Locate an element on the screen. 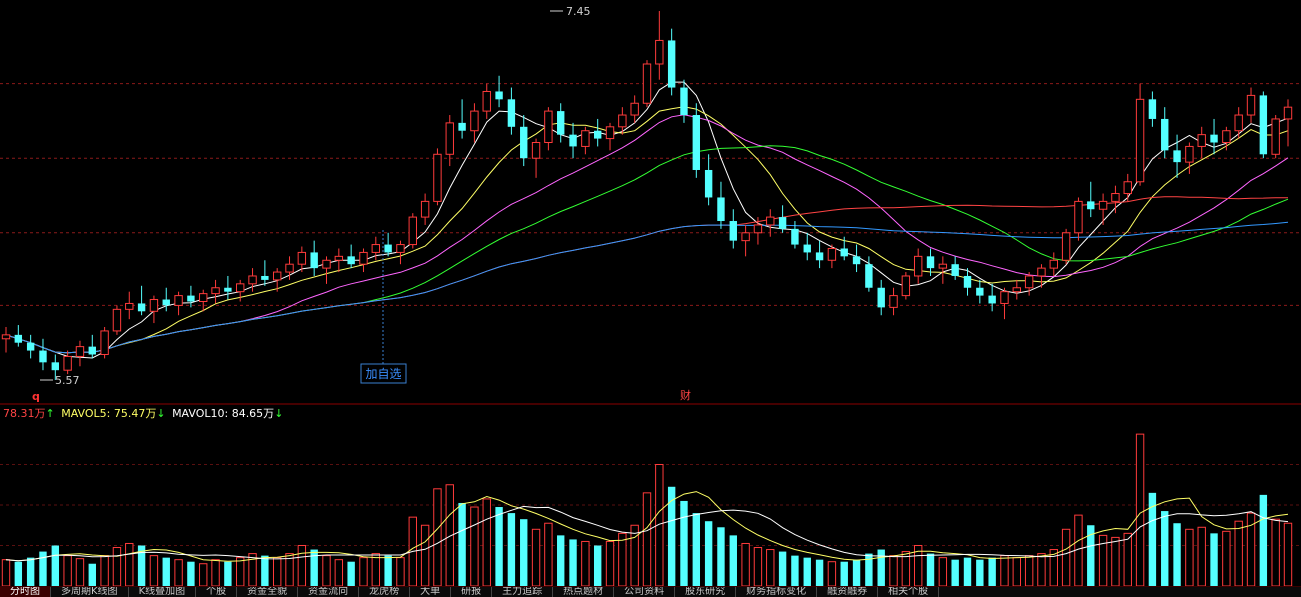 Image resolution: width=1301 pixels, height=597 pixels. tab-7: 大单 is located at coordinates (431, 592).